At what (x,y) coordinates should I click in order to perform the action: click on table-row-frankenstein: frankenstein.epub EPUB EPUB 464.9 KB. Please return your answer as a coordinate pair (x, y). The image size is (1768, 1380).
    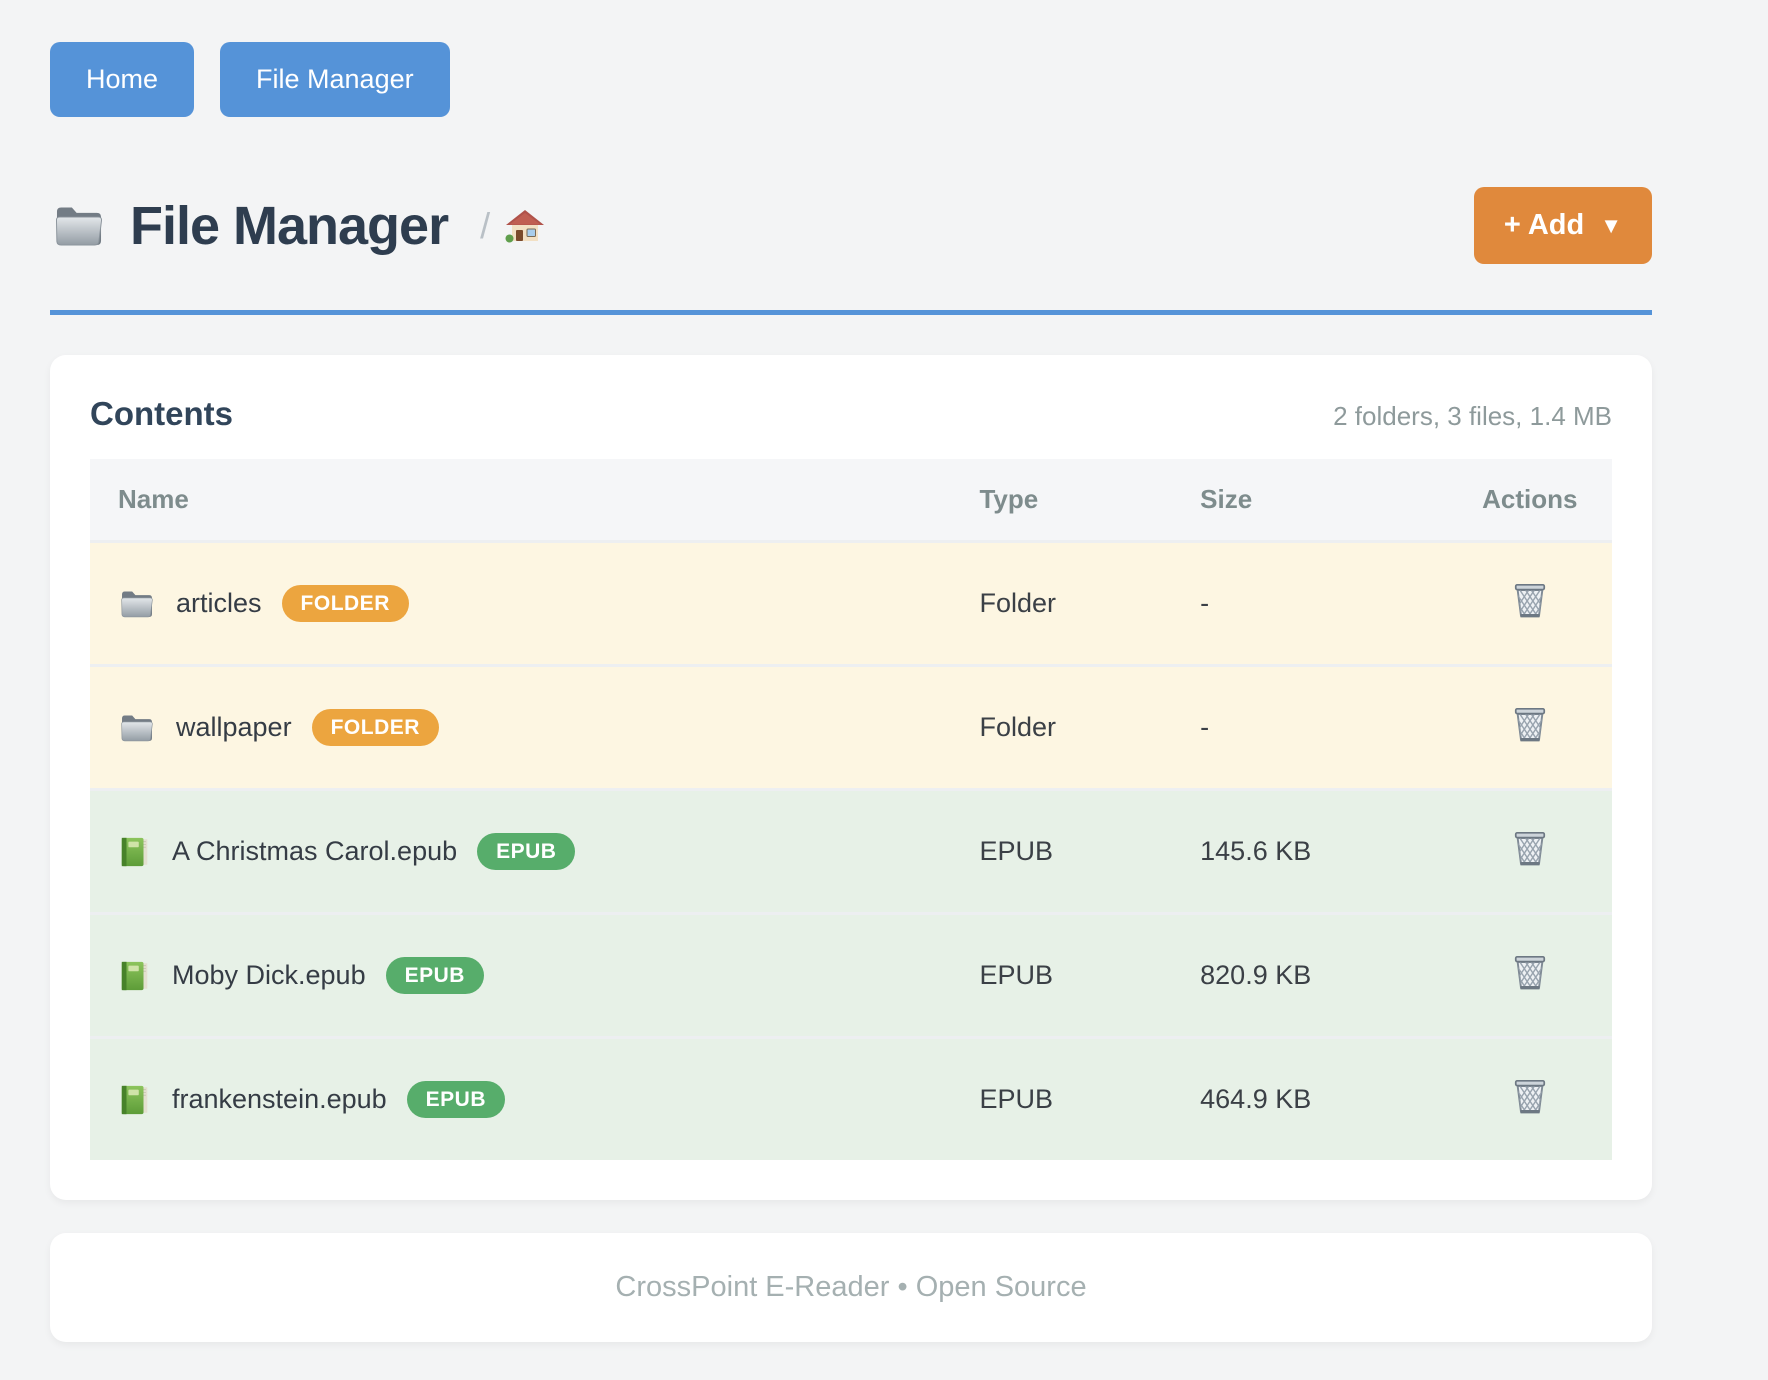
    Looking at the image, I should click on (851, 1098).